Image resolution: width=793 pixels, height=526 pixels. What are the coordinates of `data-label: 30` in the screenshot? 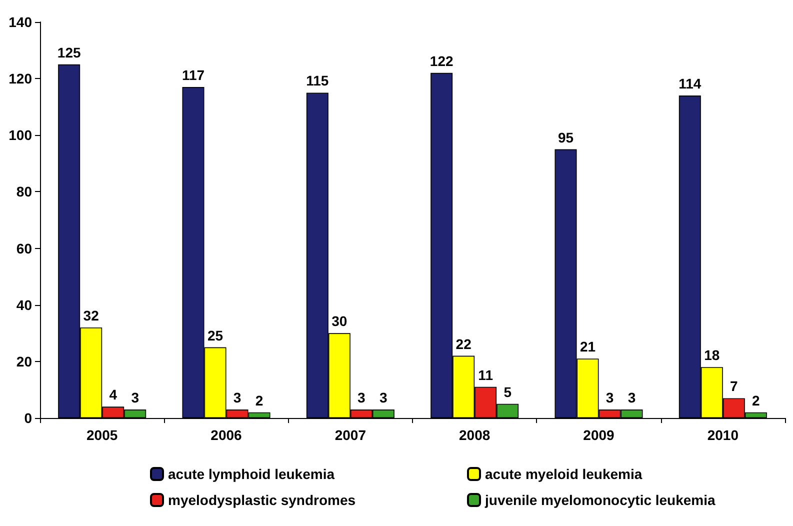 It's located at (340, 321).